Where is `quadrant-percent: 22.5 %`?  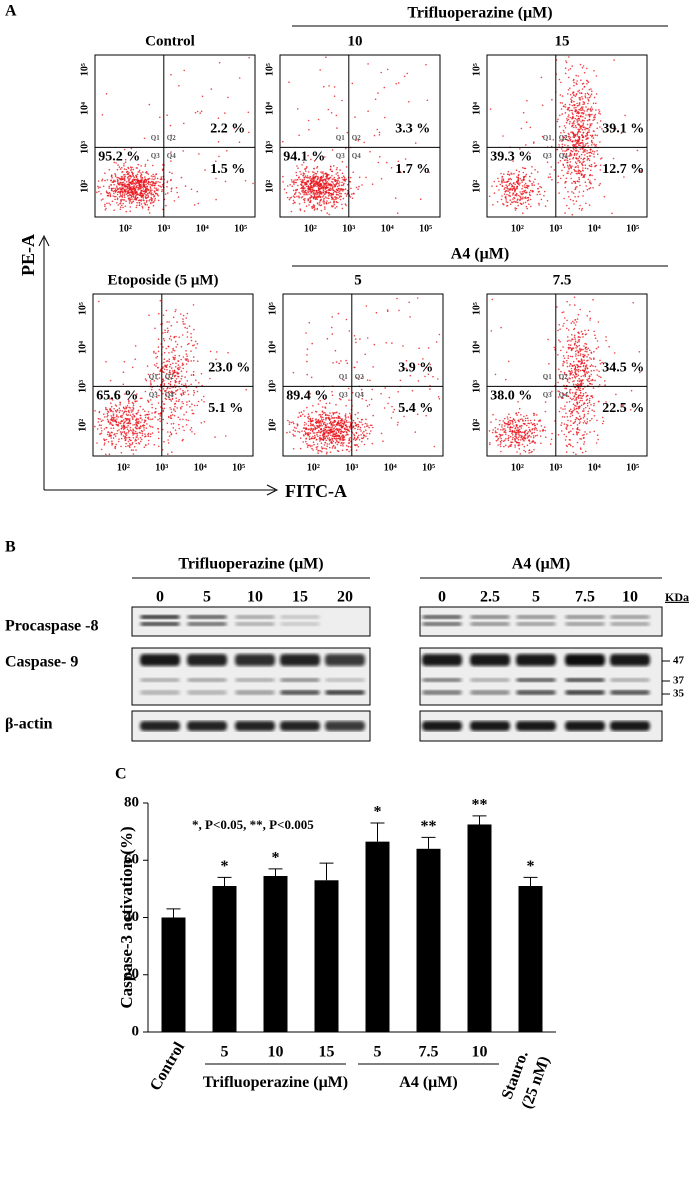
quadrant-percent: 22.5 % is located at coordinates (623, 408).